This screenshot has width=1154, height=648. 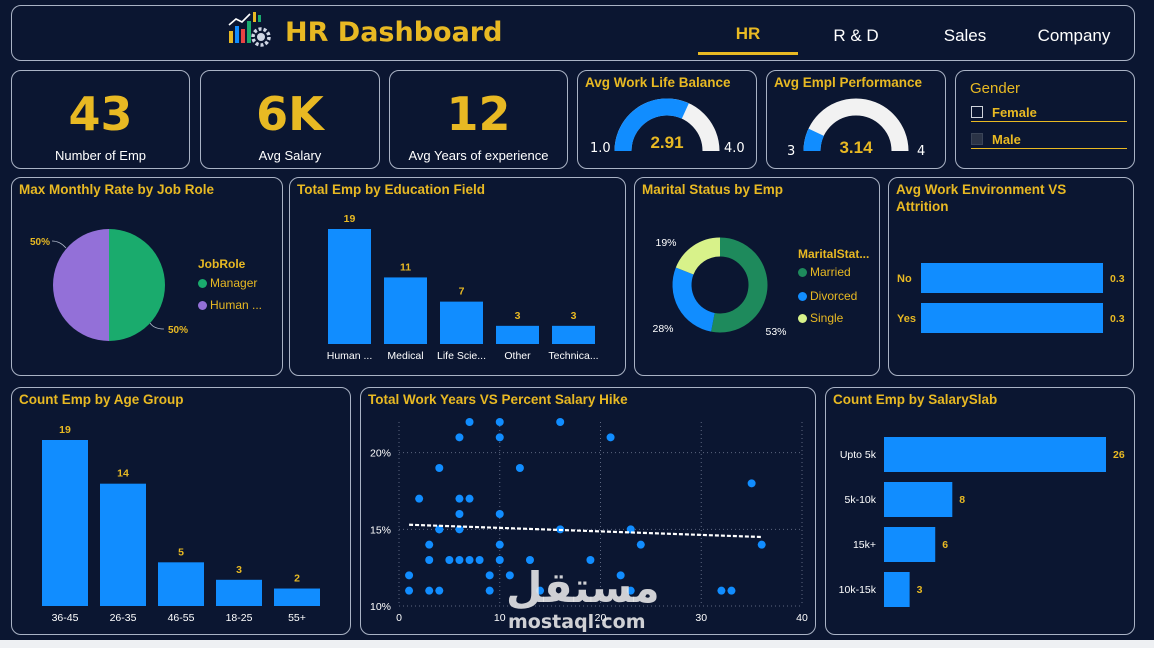 I want to click on tick-label: 26-35, so click(x=123, y=618).